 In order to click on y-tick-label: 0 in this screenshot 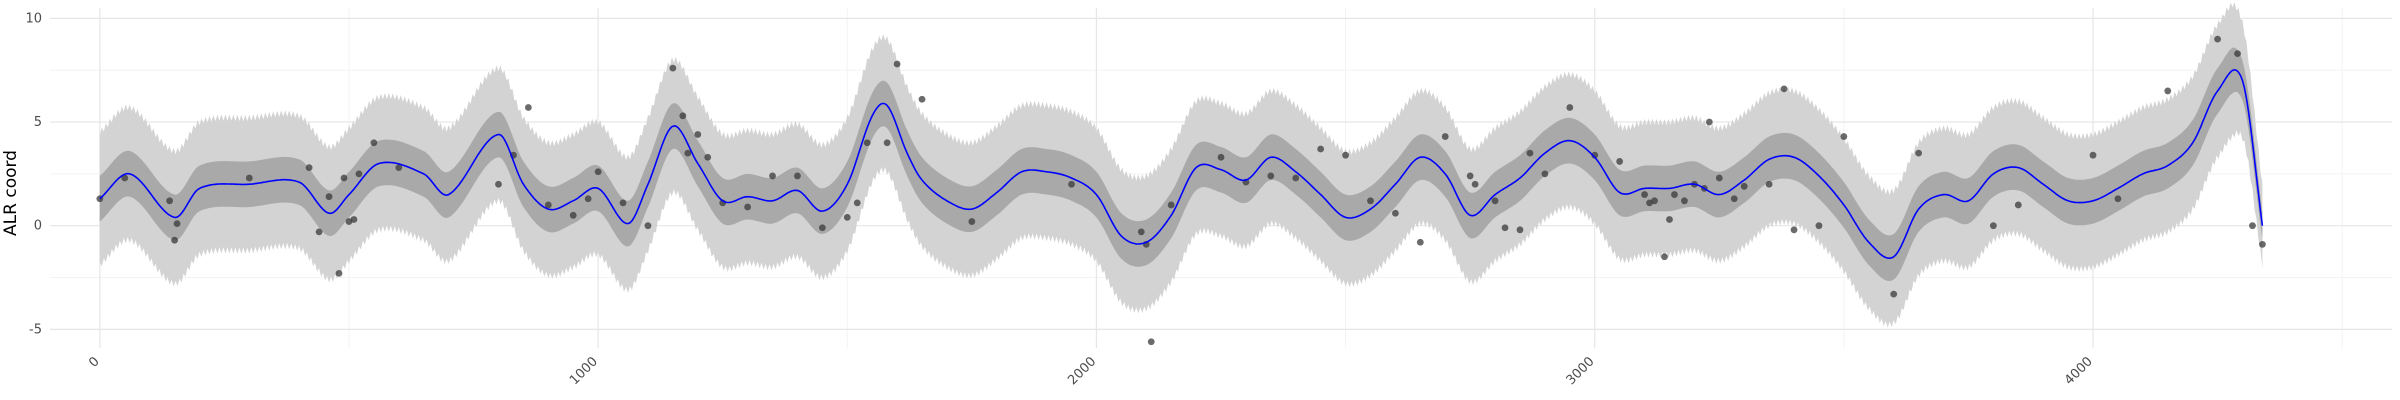, I will do `click(38, 226)`.